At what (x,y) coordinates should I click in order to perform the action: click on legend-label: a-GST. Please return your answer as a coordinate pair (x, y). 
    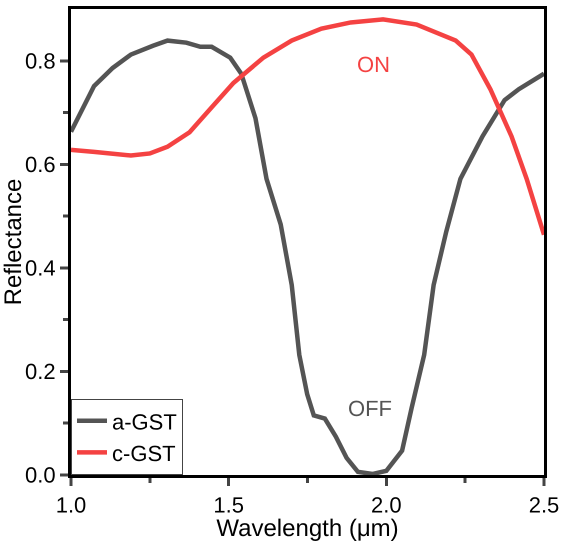
    Looking at the image, I should click on (144, 421).